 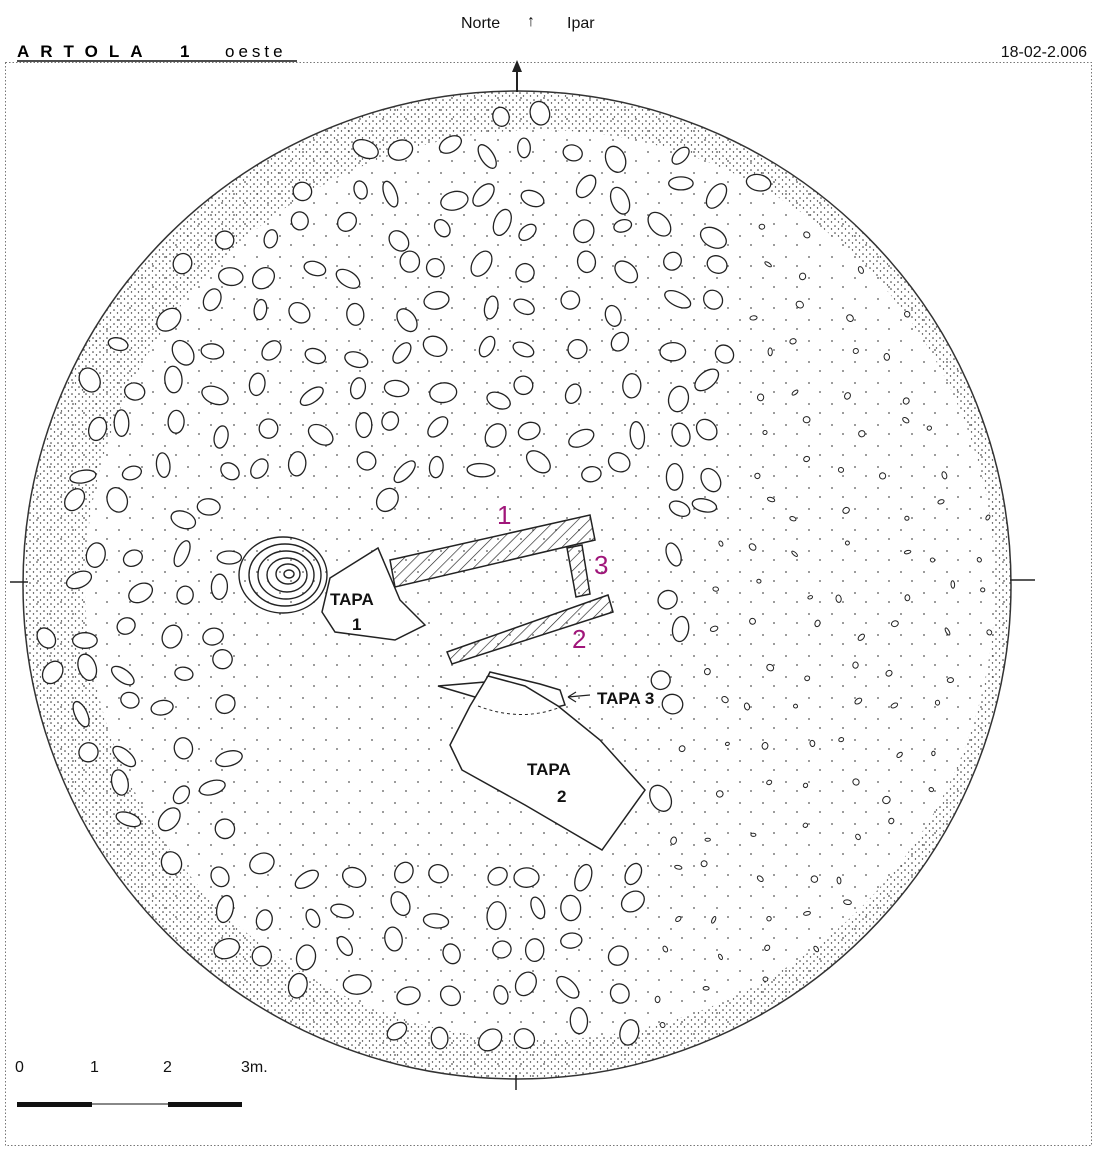 I want to click on scale-label: 0, so click(x=19, y=1067).